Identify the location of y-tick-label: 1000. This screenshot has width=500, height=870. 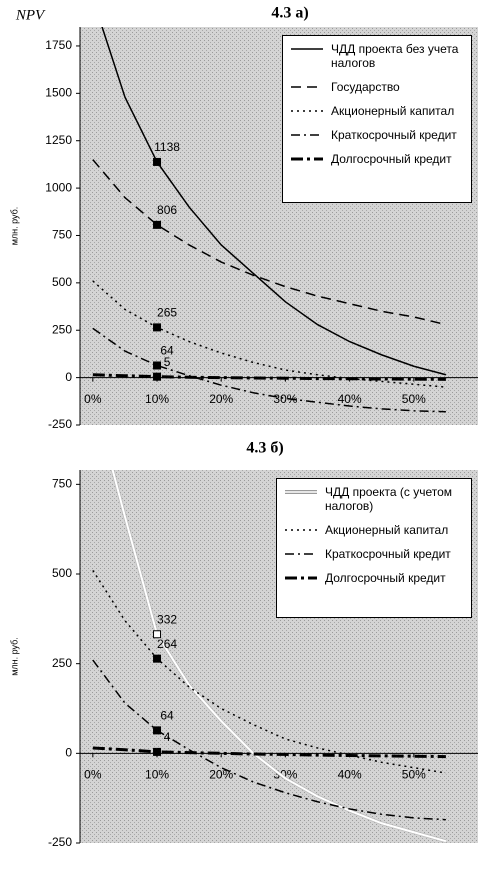
(58, 187).